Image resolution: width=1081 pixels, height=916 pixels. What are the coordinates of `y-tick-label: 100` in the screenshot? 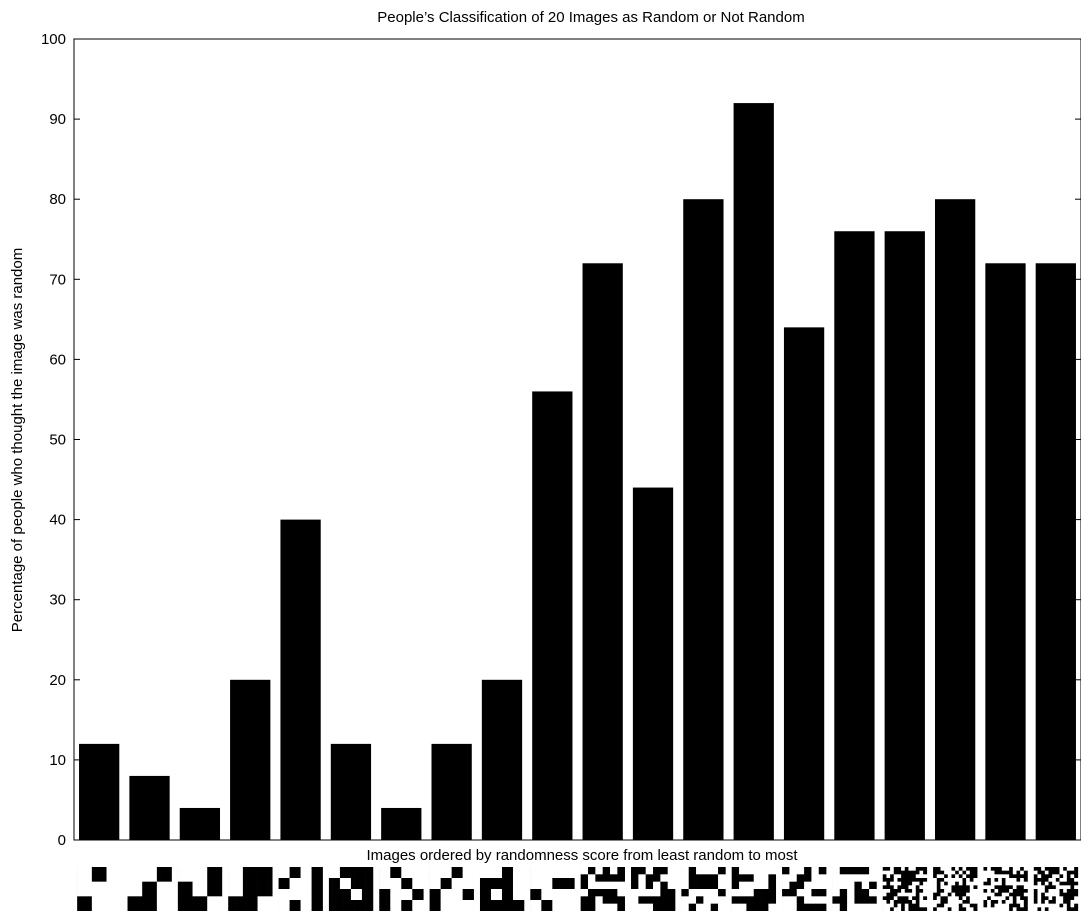 It's located at (53, 39).